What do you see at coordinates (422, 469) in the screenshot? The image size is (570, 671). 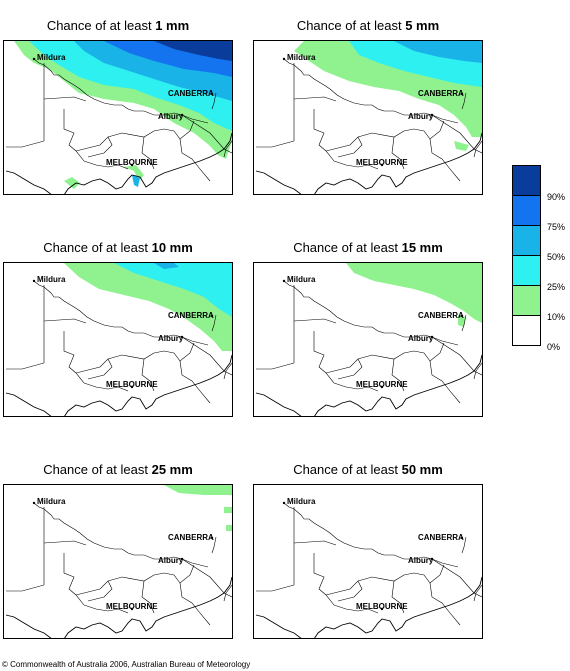 I see `panel-title-value: 50 mm` at bounding box center [422, 469].